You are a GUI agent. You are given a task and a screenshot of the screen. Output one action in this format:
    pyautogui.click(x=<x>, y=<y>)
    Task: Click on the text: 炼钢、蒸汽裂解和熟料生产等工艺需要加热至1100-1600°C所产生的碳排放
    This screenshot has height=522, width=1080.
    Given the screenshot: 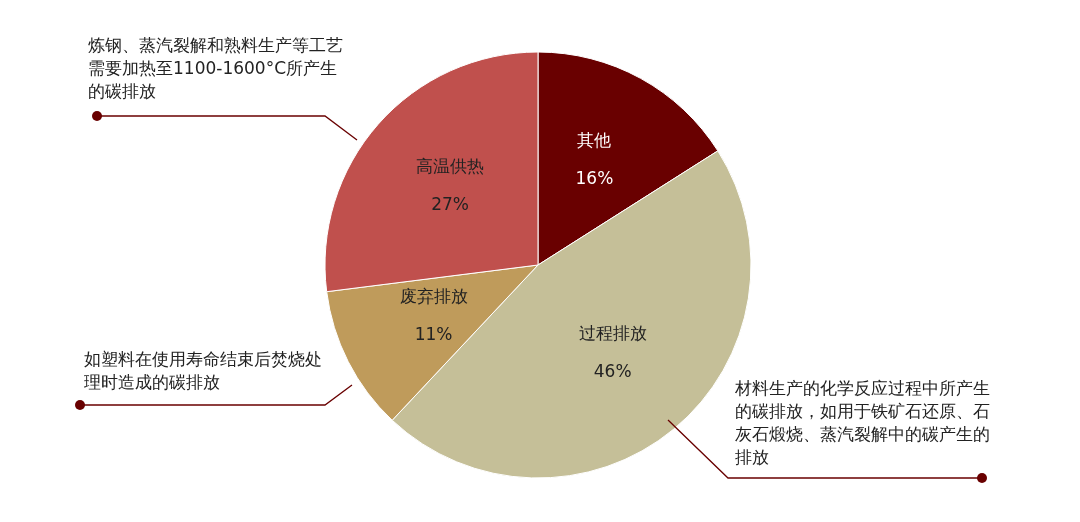 What is the action you would take?
    pyautogui.click(x=216, y=68)
    